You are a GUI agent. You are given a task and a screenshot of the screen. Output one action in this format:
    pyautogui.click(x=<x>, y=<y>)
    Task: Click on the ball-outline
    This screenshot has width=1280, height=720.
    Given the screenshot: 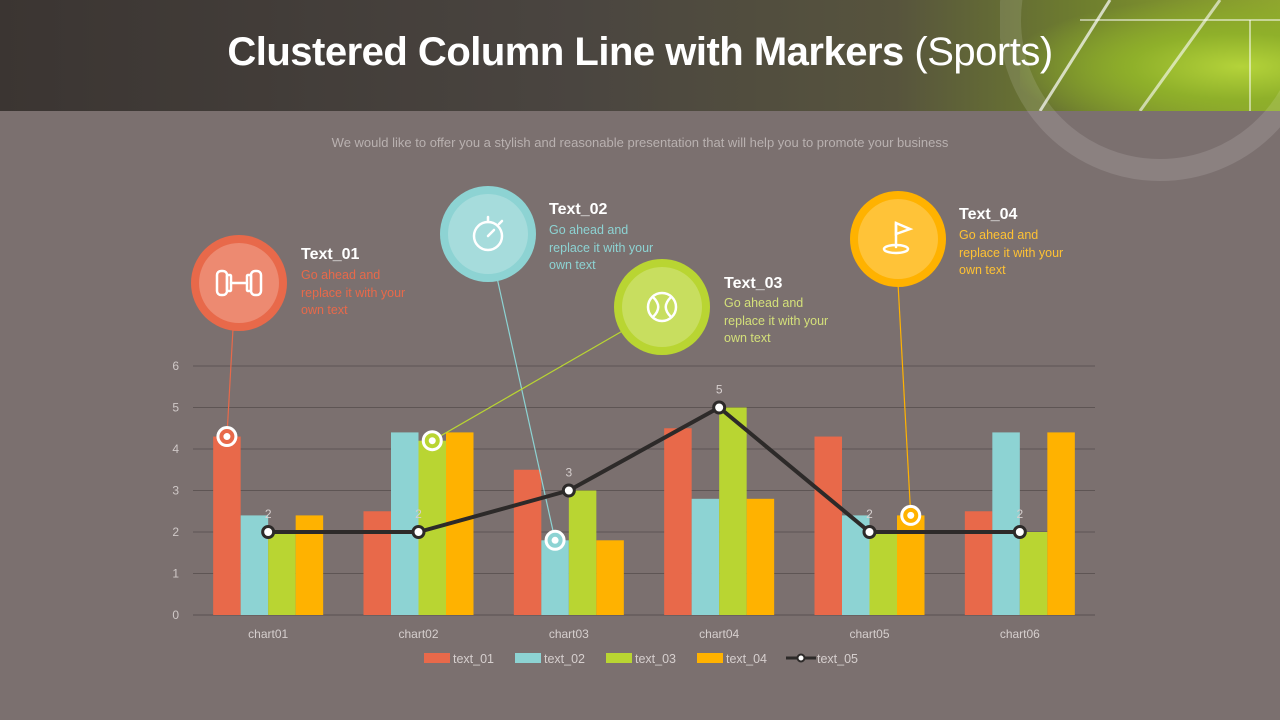 What is the action you would take?
    pyautogui.click(x=662, y=307)
    